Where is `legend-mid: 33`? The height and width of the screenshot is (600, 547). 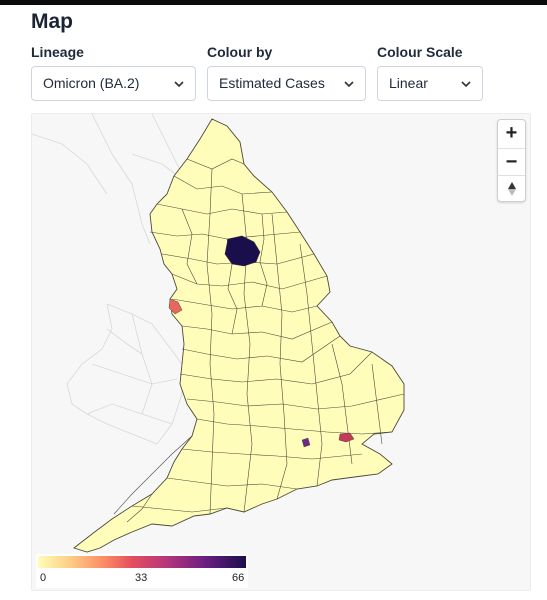
legend-mid: 33 is located at coordinates (141, 578).